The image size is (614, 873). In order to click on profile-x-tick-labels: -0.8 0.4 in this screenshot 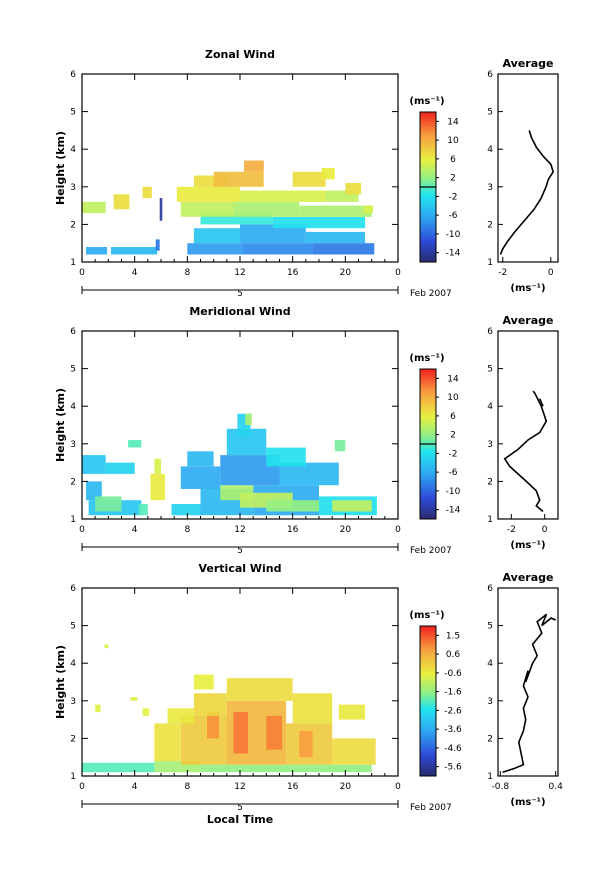, I will do `click(528, 781)`.